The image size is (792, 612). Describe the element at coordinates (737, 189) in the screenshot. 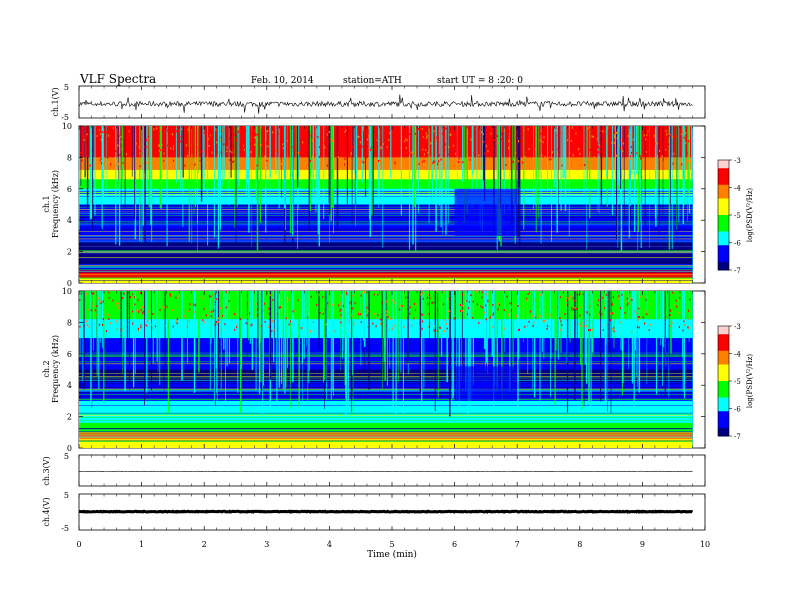

I see `colorbar-tick-label: -4` at that location.